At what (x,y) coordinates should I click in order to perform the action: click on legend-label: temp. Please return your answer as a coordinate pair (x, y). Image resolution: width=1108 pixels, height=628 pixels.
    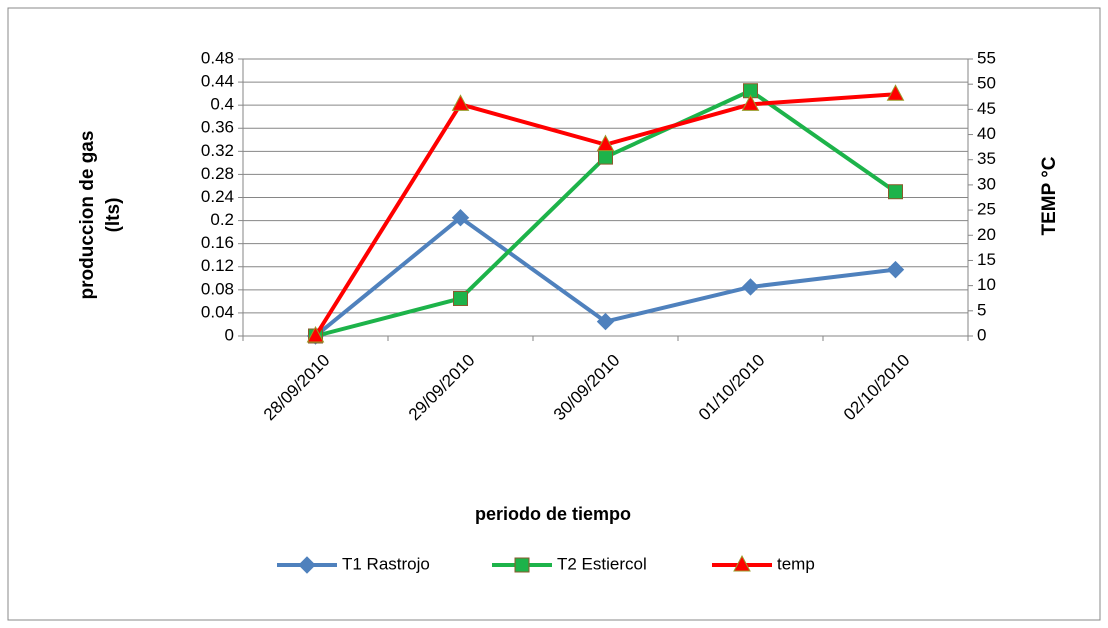
    Looking at the image, I should click on (796, 563).